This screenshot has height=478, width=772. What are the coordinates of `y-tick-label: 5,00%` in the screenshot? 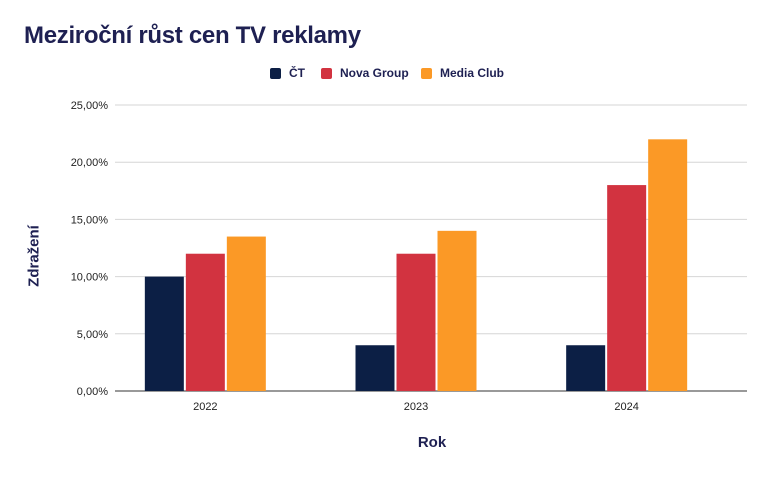 It's located at (92, 335).